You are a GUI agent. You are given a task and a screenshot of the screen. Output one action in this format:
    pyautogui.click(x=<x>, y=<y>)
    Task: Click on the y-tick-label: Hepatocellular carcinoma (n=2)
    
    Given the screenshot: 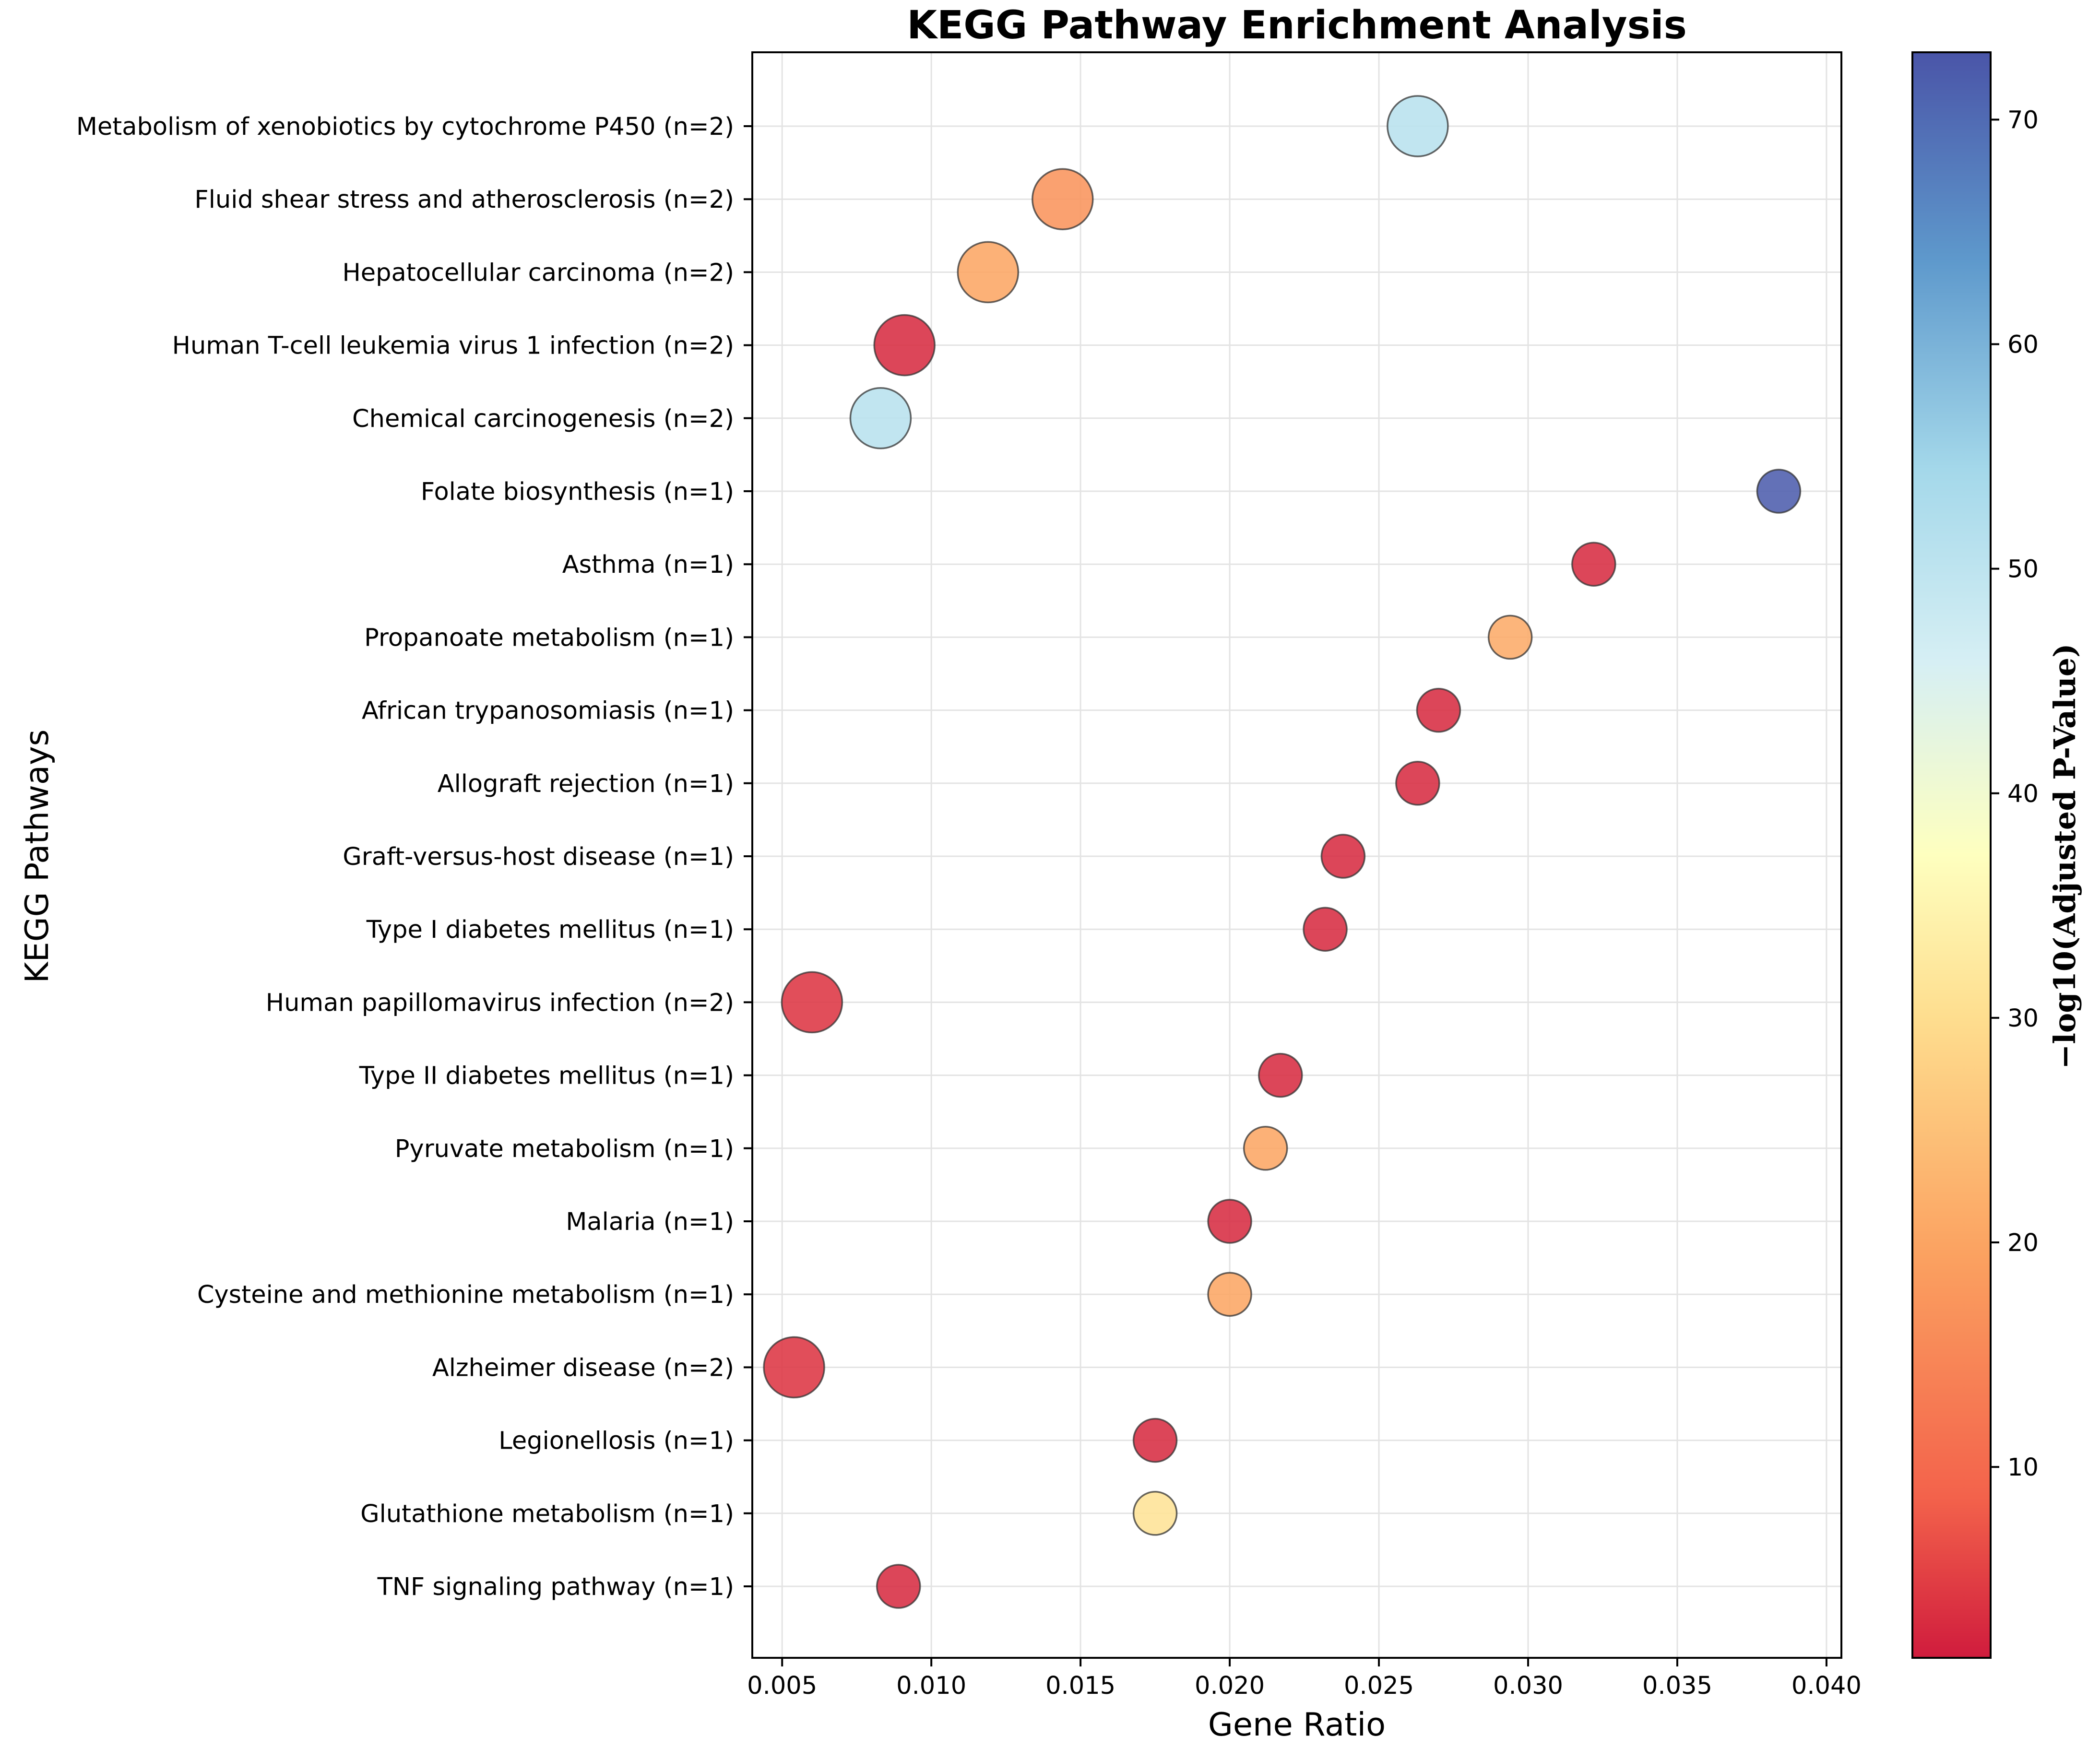 What is the action you would take?
    pyautogui.click(x=538, y=273)
    